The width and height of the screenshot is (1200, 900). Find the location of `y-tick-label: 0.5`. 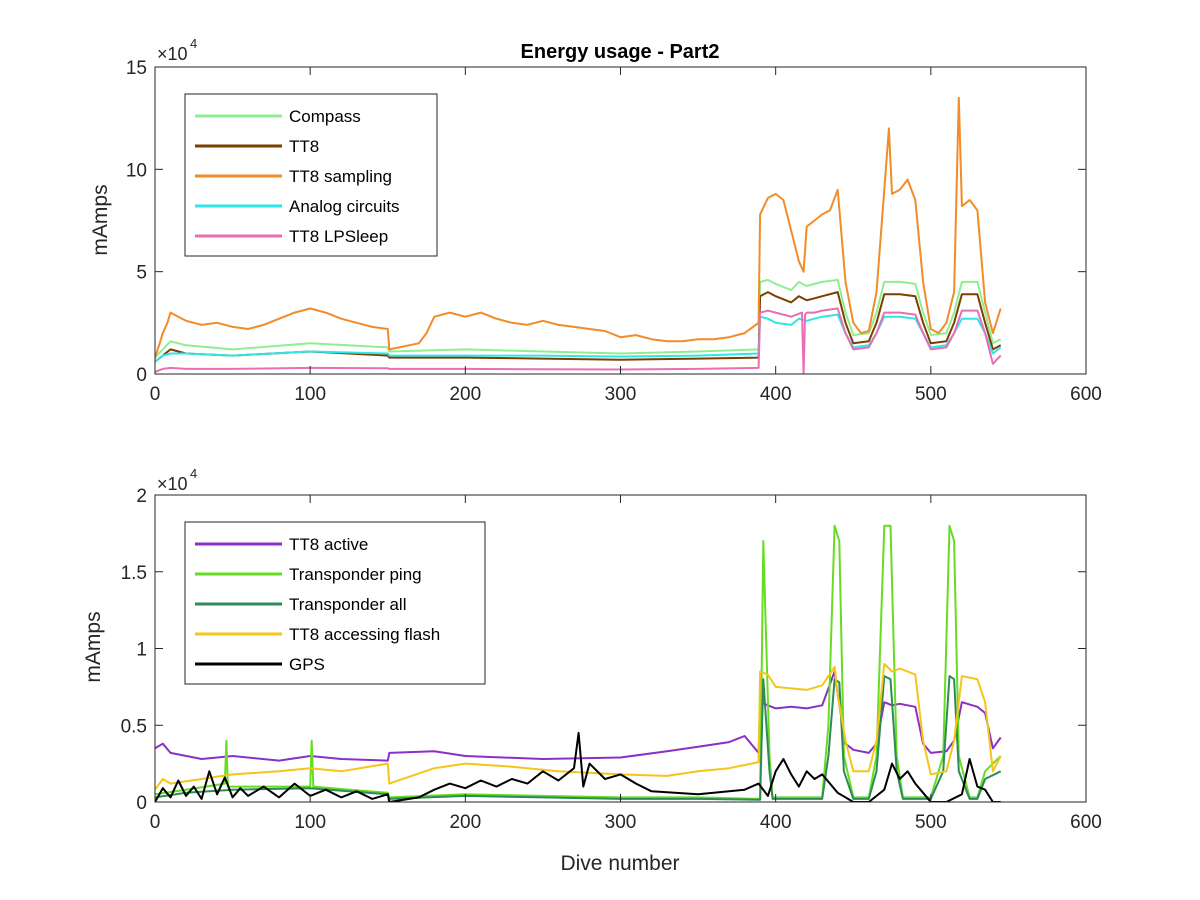

y-tick-label: 0.5 is located at coordinates (134, 726).